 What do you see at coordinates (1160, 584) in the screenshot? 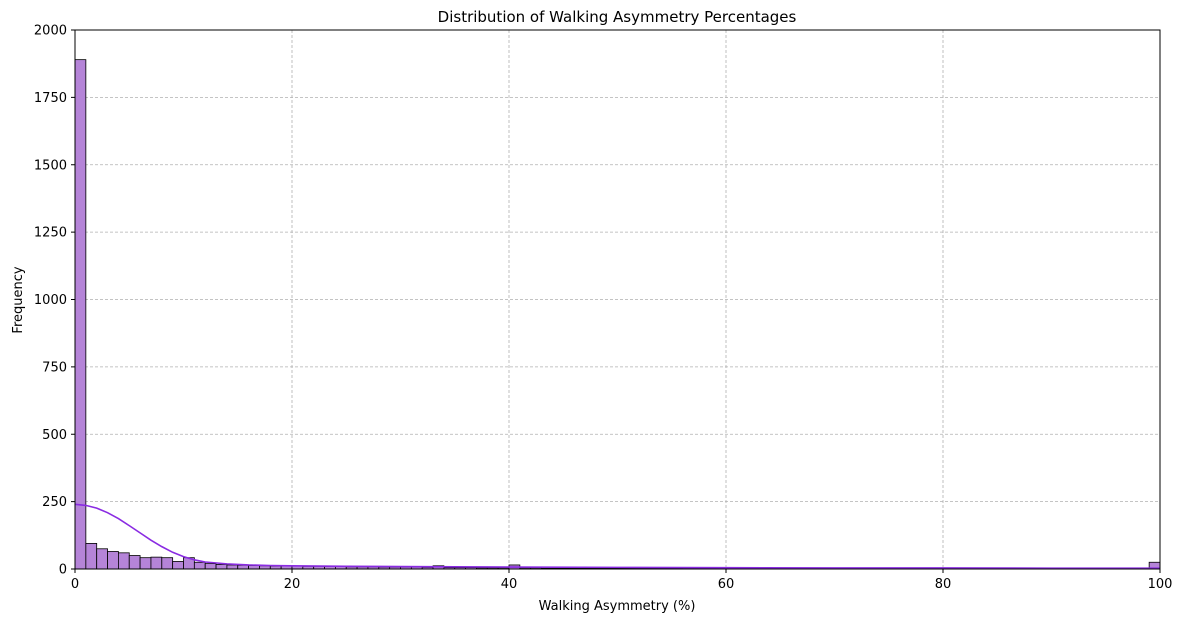
I see `x-tick-label: 100` at bounding box center [1160, 584].